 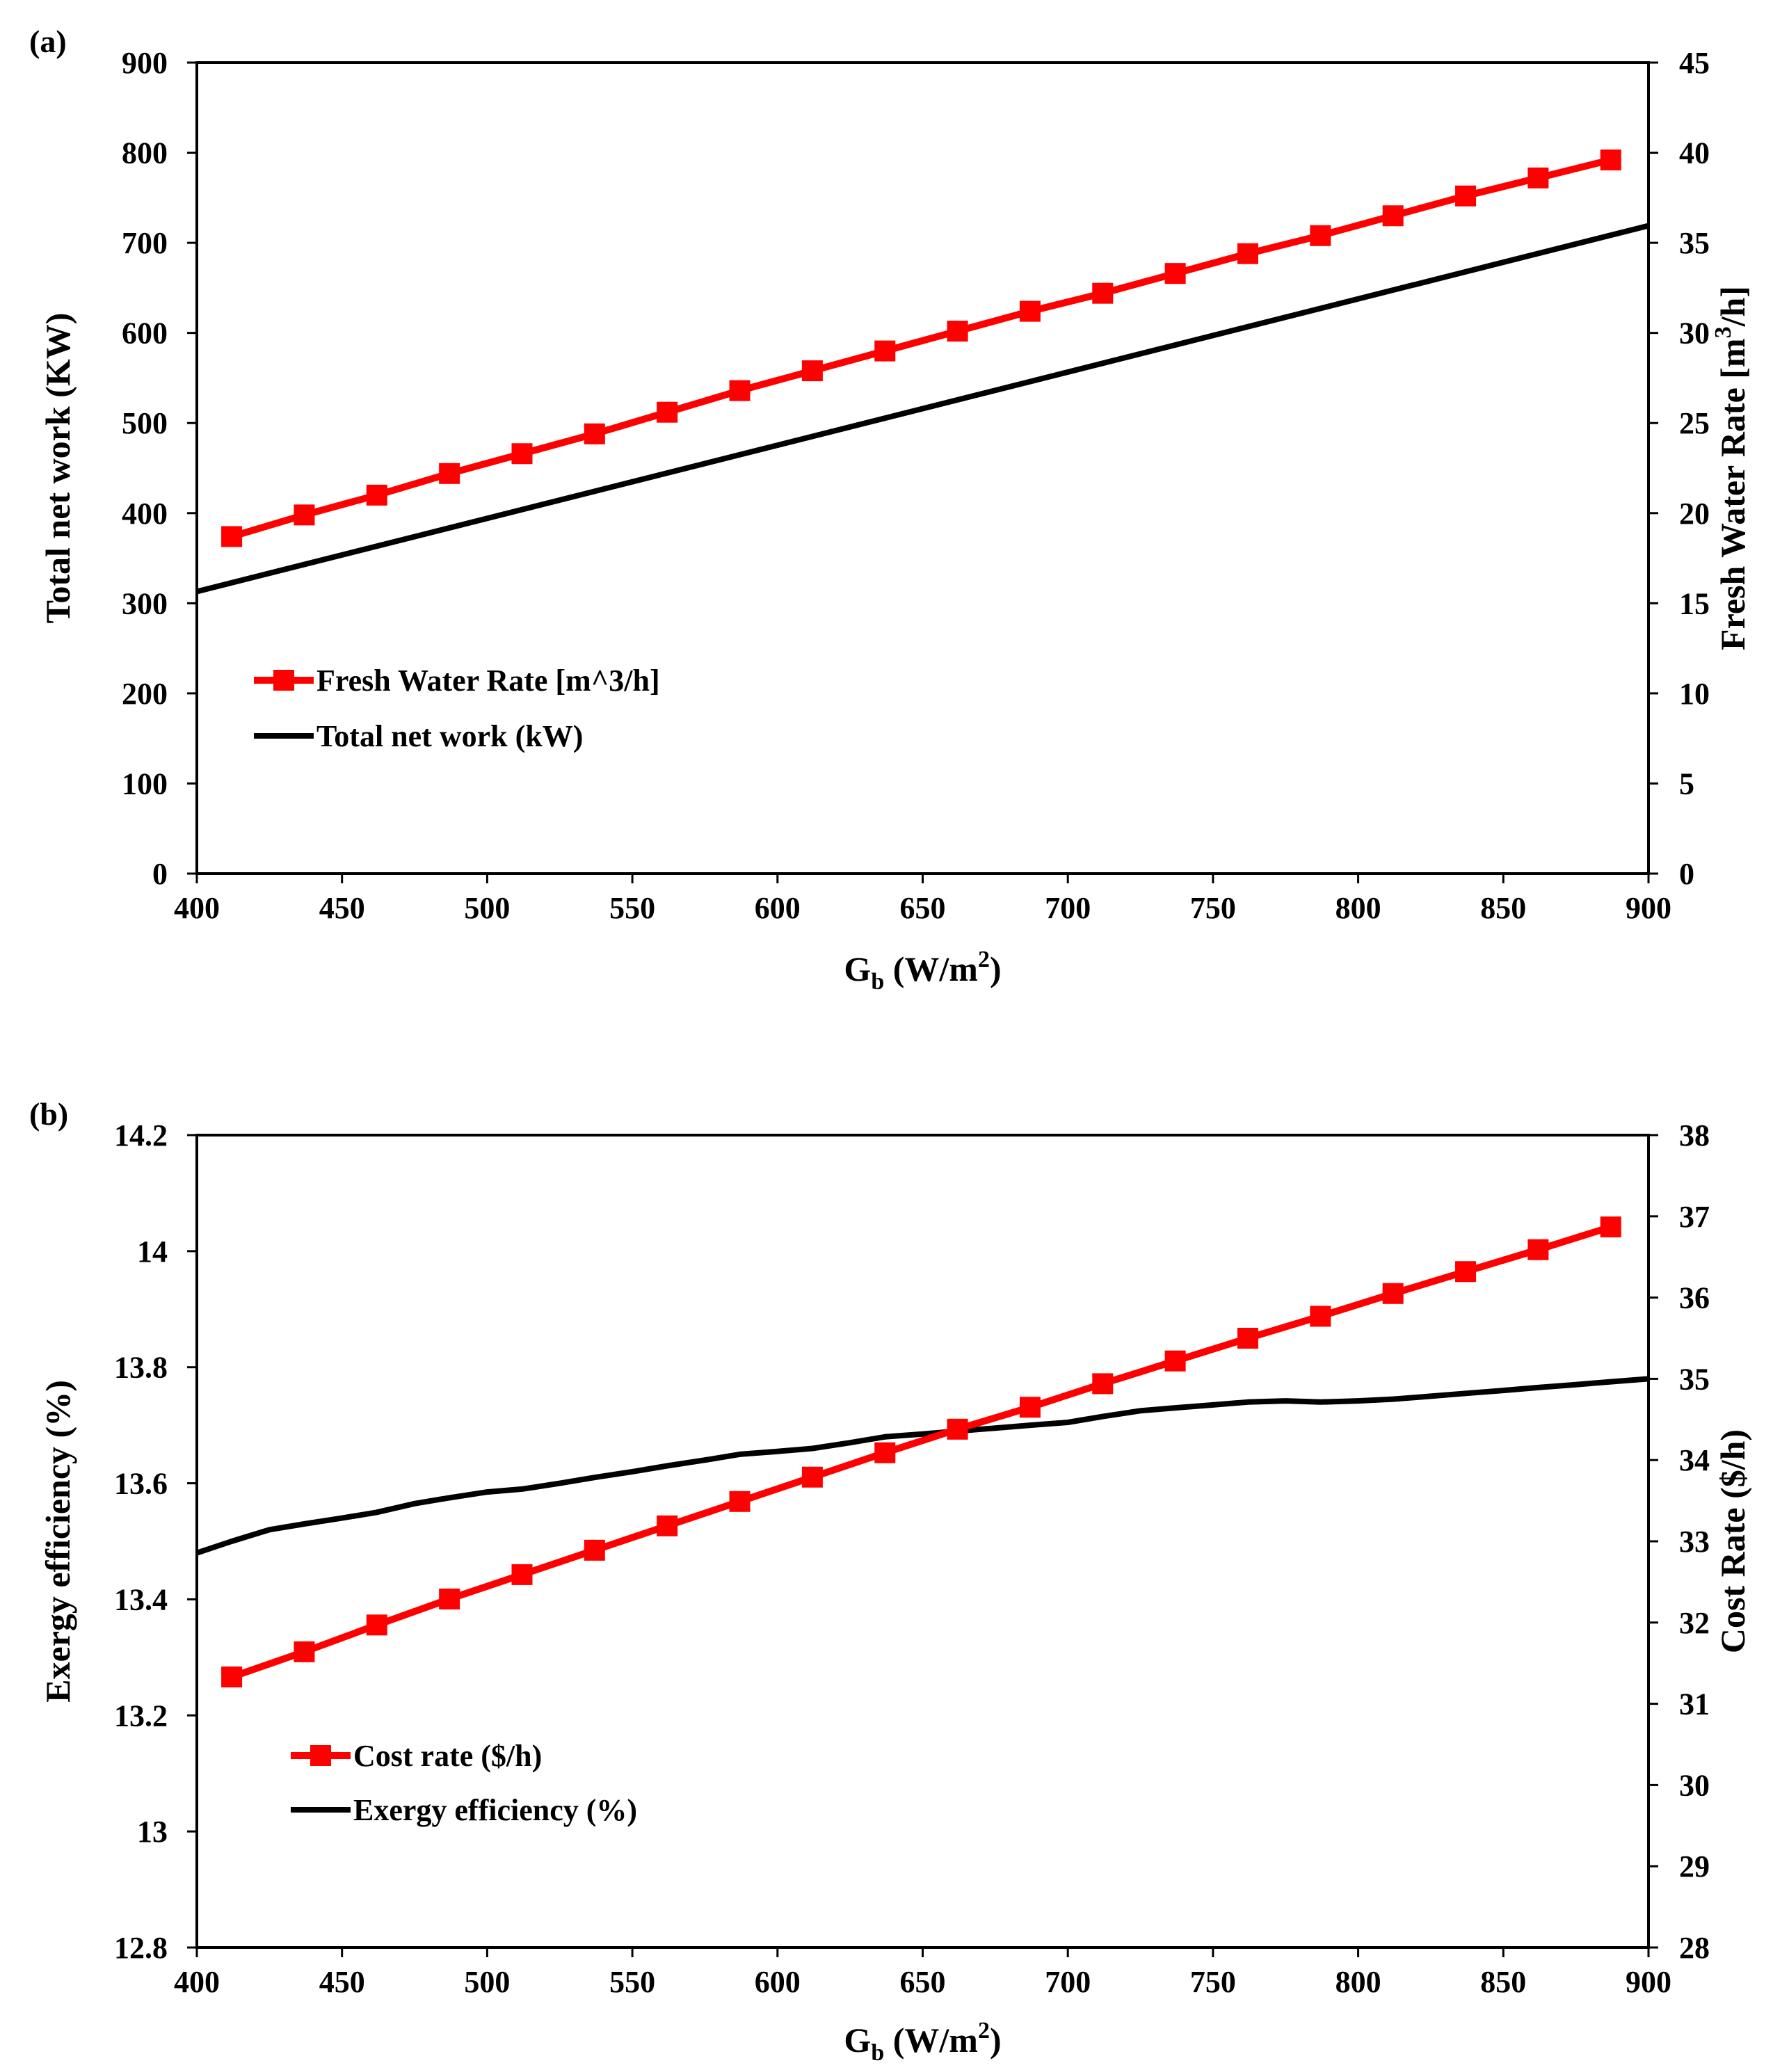 What do you see at coordinates (48, 41) in the screenshot?
I see `panel-label: (a)` at bounding box center [48, 41].